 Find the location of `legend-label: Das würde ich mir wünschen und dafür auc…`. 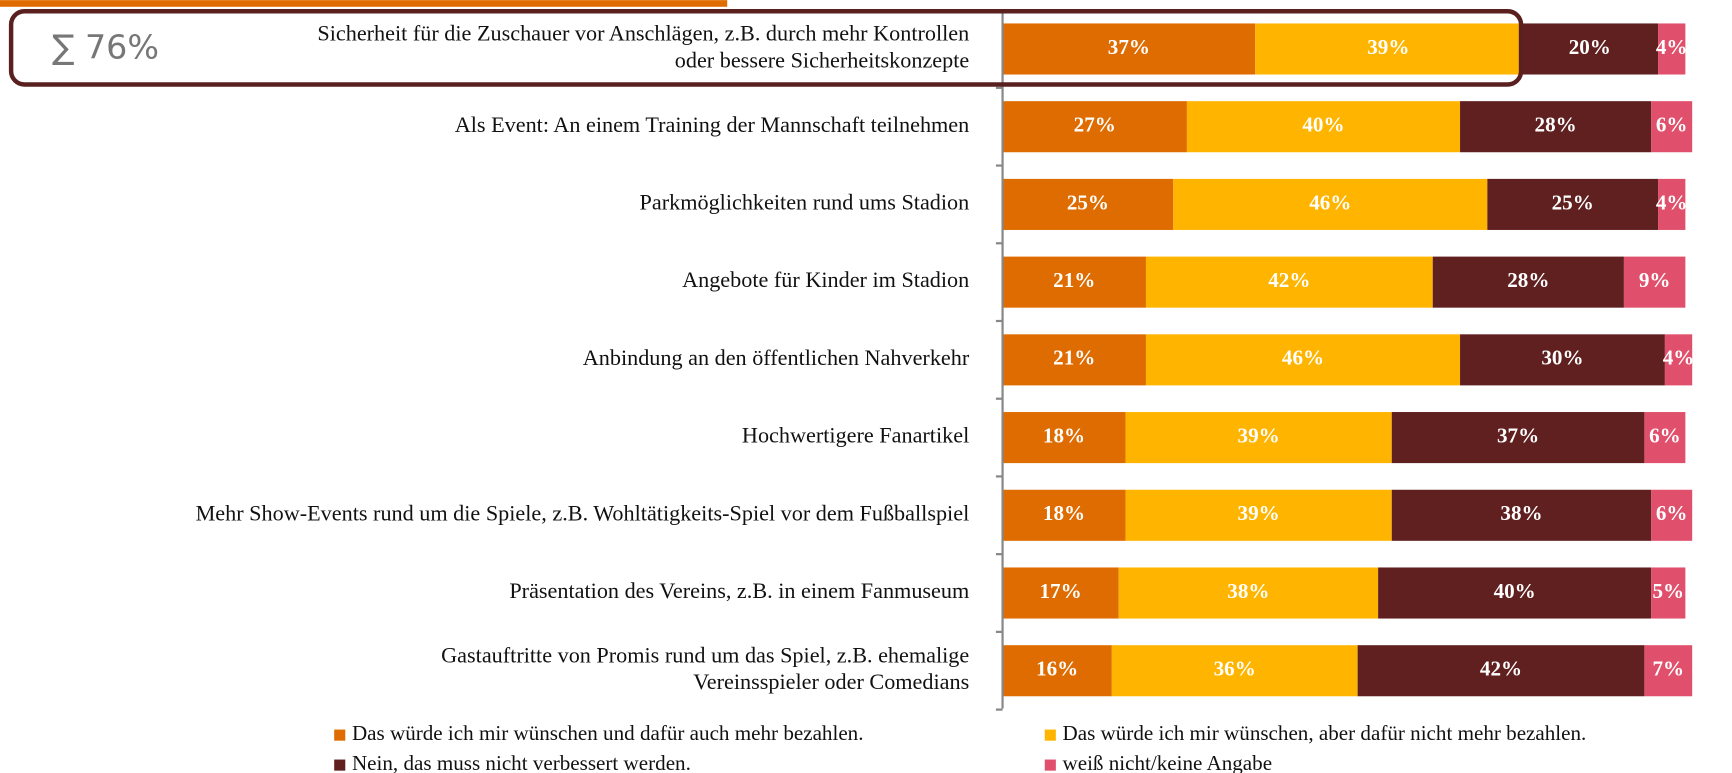

legend-label: Das würde ich mir wünschen und dafür auc… is located at coordinates (608, 733).